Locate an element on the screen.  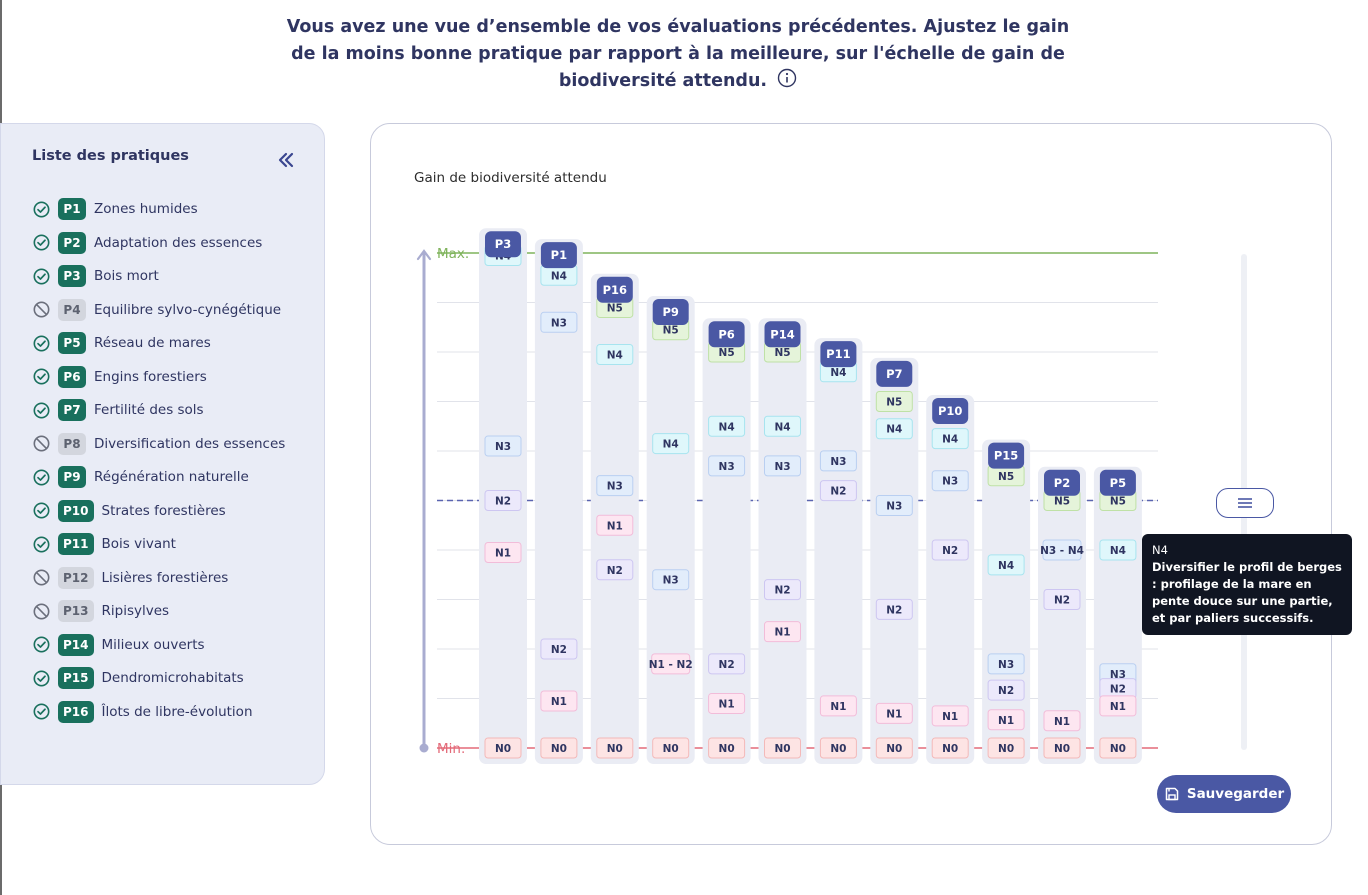
practice-item-p13: P13 Ripisylves is located at coordinates (100, 611).